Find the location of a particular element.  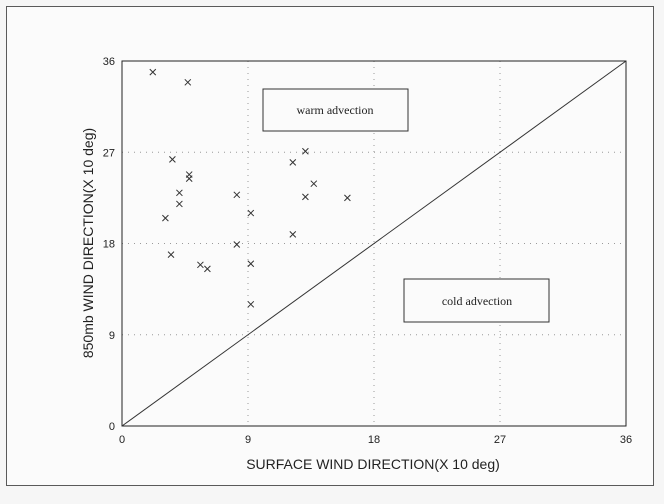

cold-advection-box is located at coordinates (476, 300).